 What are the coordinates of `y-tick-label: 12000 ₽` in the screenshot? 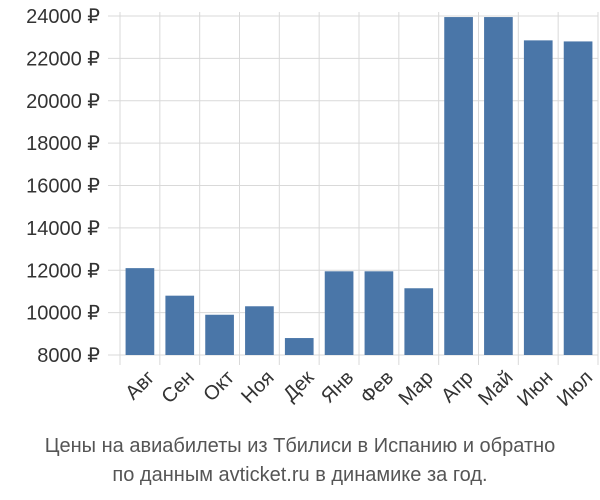 It's located at (63, 271).